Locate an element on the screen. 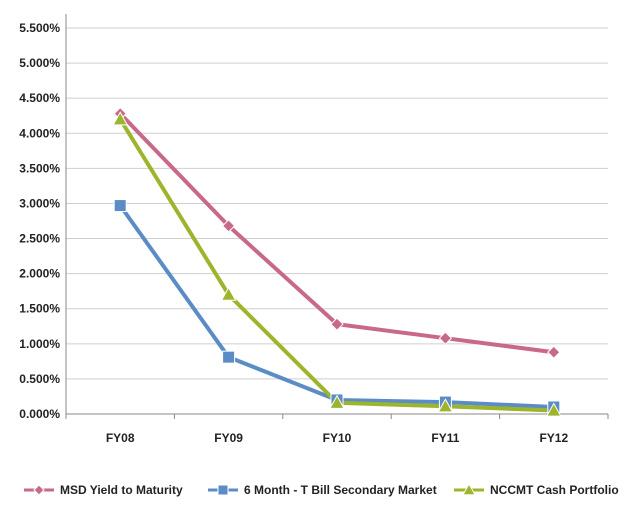  x-tick-label: FY10 is located at coordinates (337, 438).